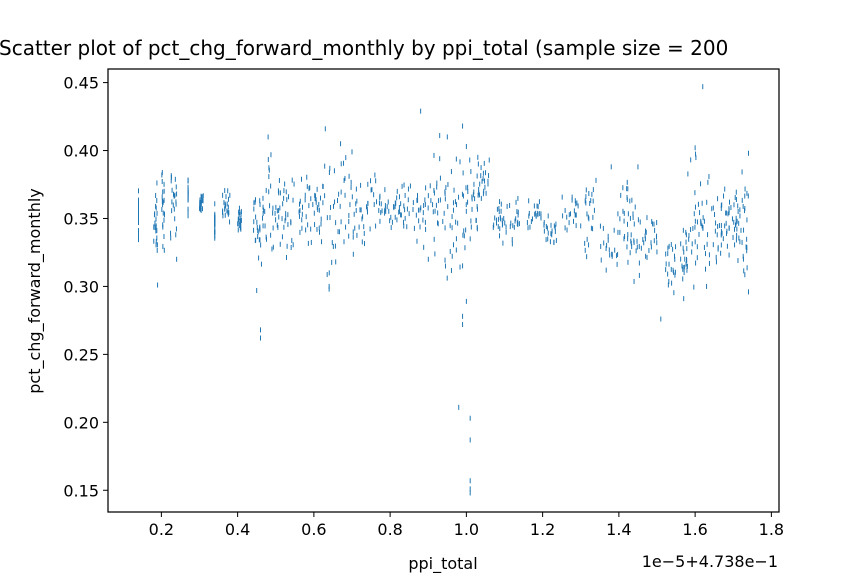 The width and height of the screenshot is (864, 576). What do you see at coordinates (237, 529) in the screenshot?
I see `x-tick-label: 0.4` at bounding box center [237, 529].